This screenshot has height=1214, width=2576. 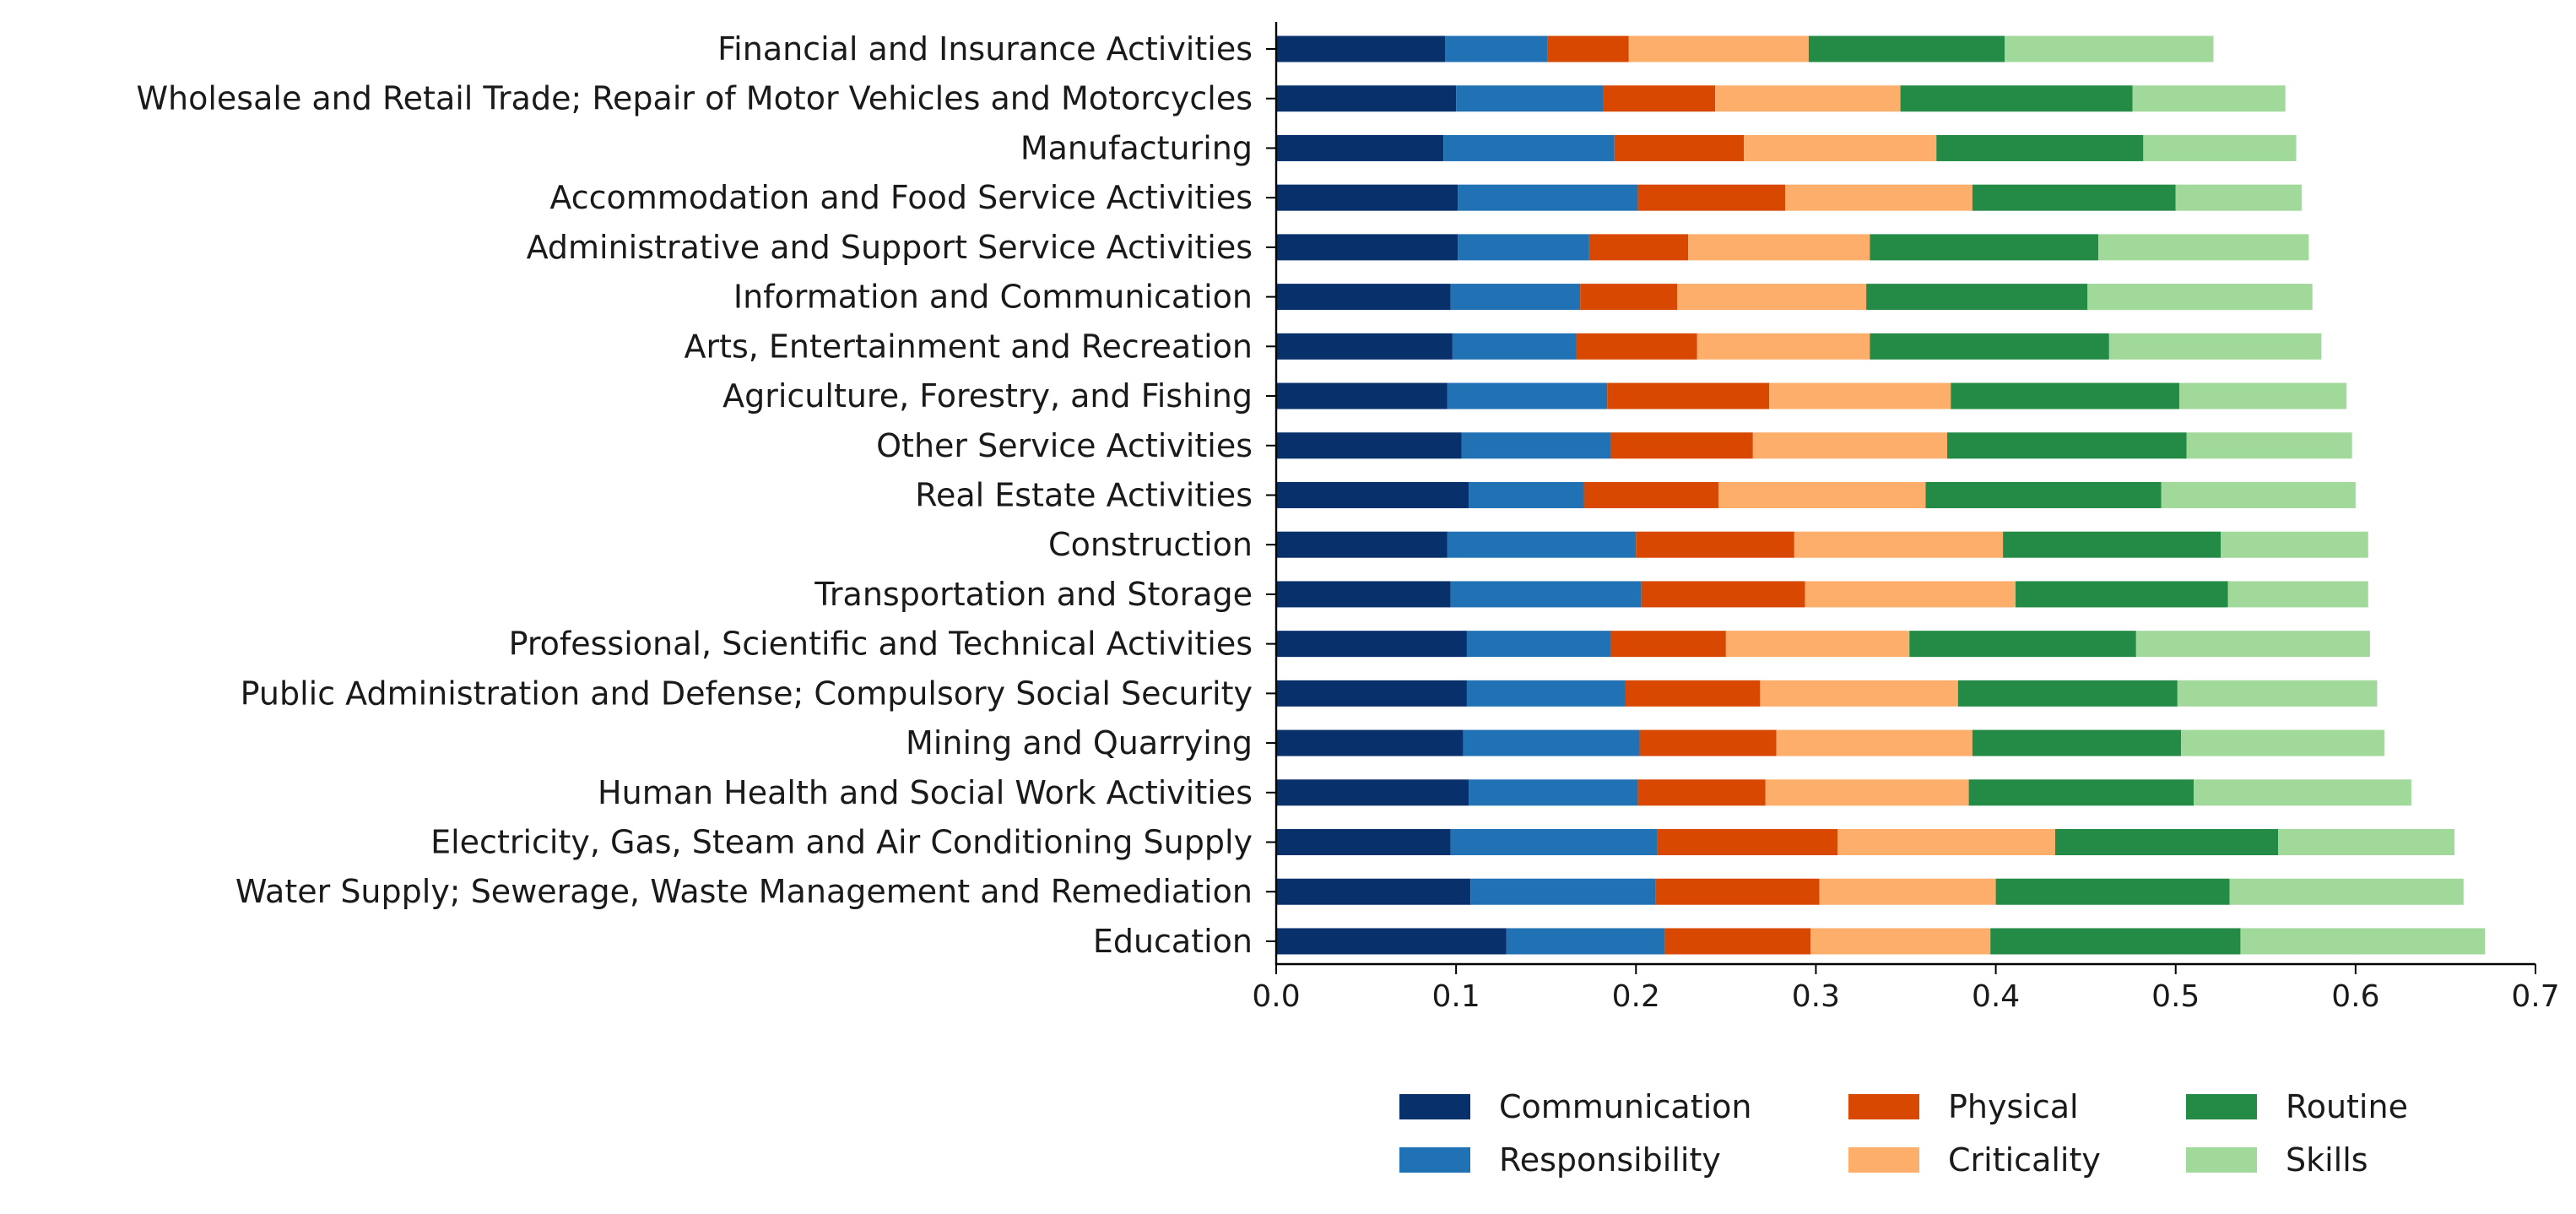 What do you see at coordinates (1033, 594) in the screenshot?
I see `category-label: Transportation and Storage` at bounding box center [1033, 594].